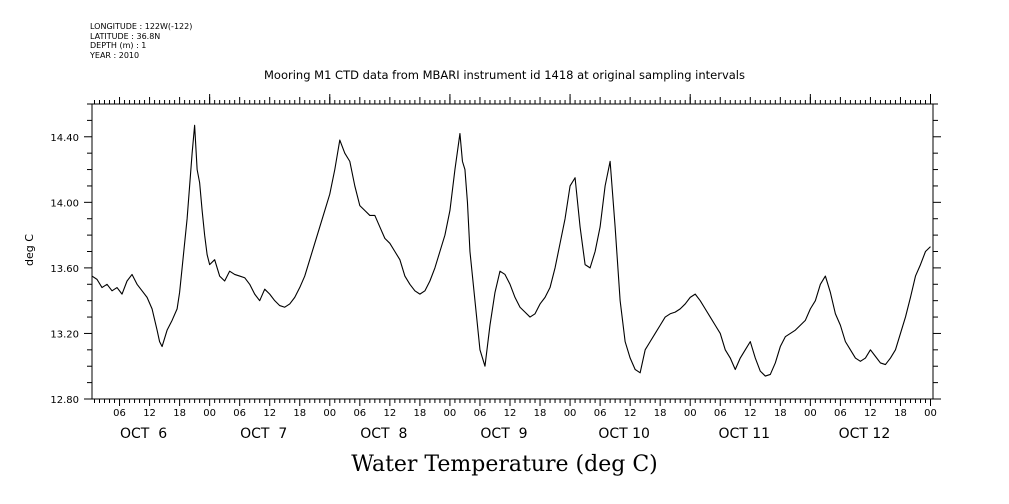 The height and width of the screenshot is (504, 1009). What do you see at coordinates (64, 269) in the screenshot?
I see `y-tick-label: 13.60` at bounding box center [64, 269].